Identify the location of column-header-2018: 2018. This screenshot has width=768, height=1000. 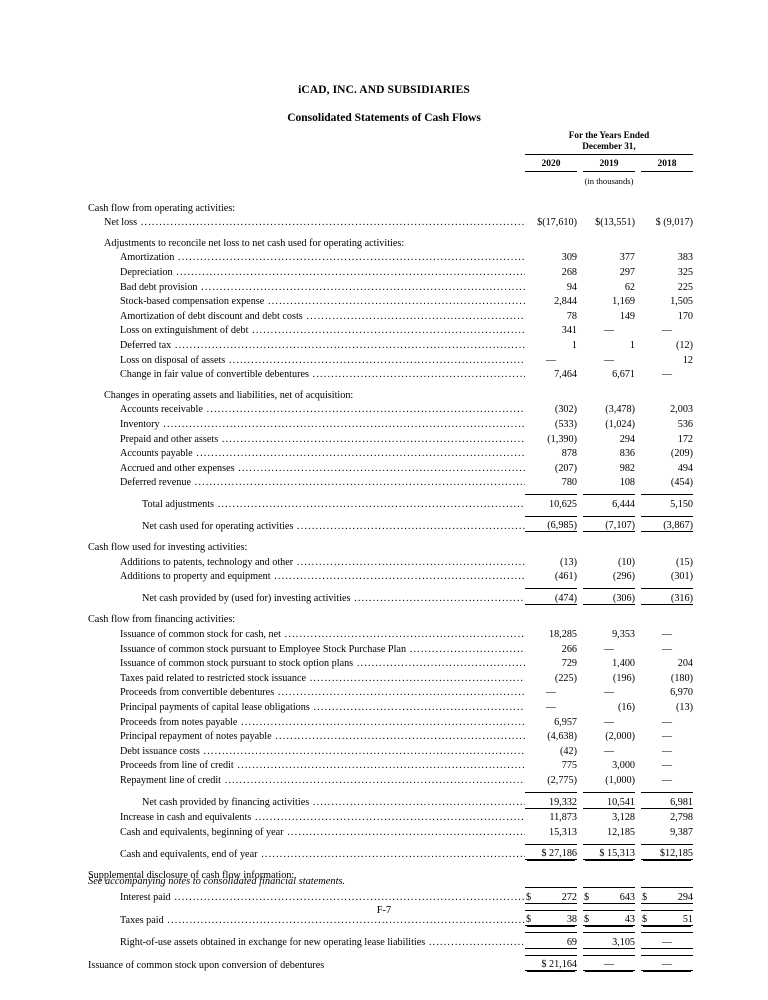
(667, 165).